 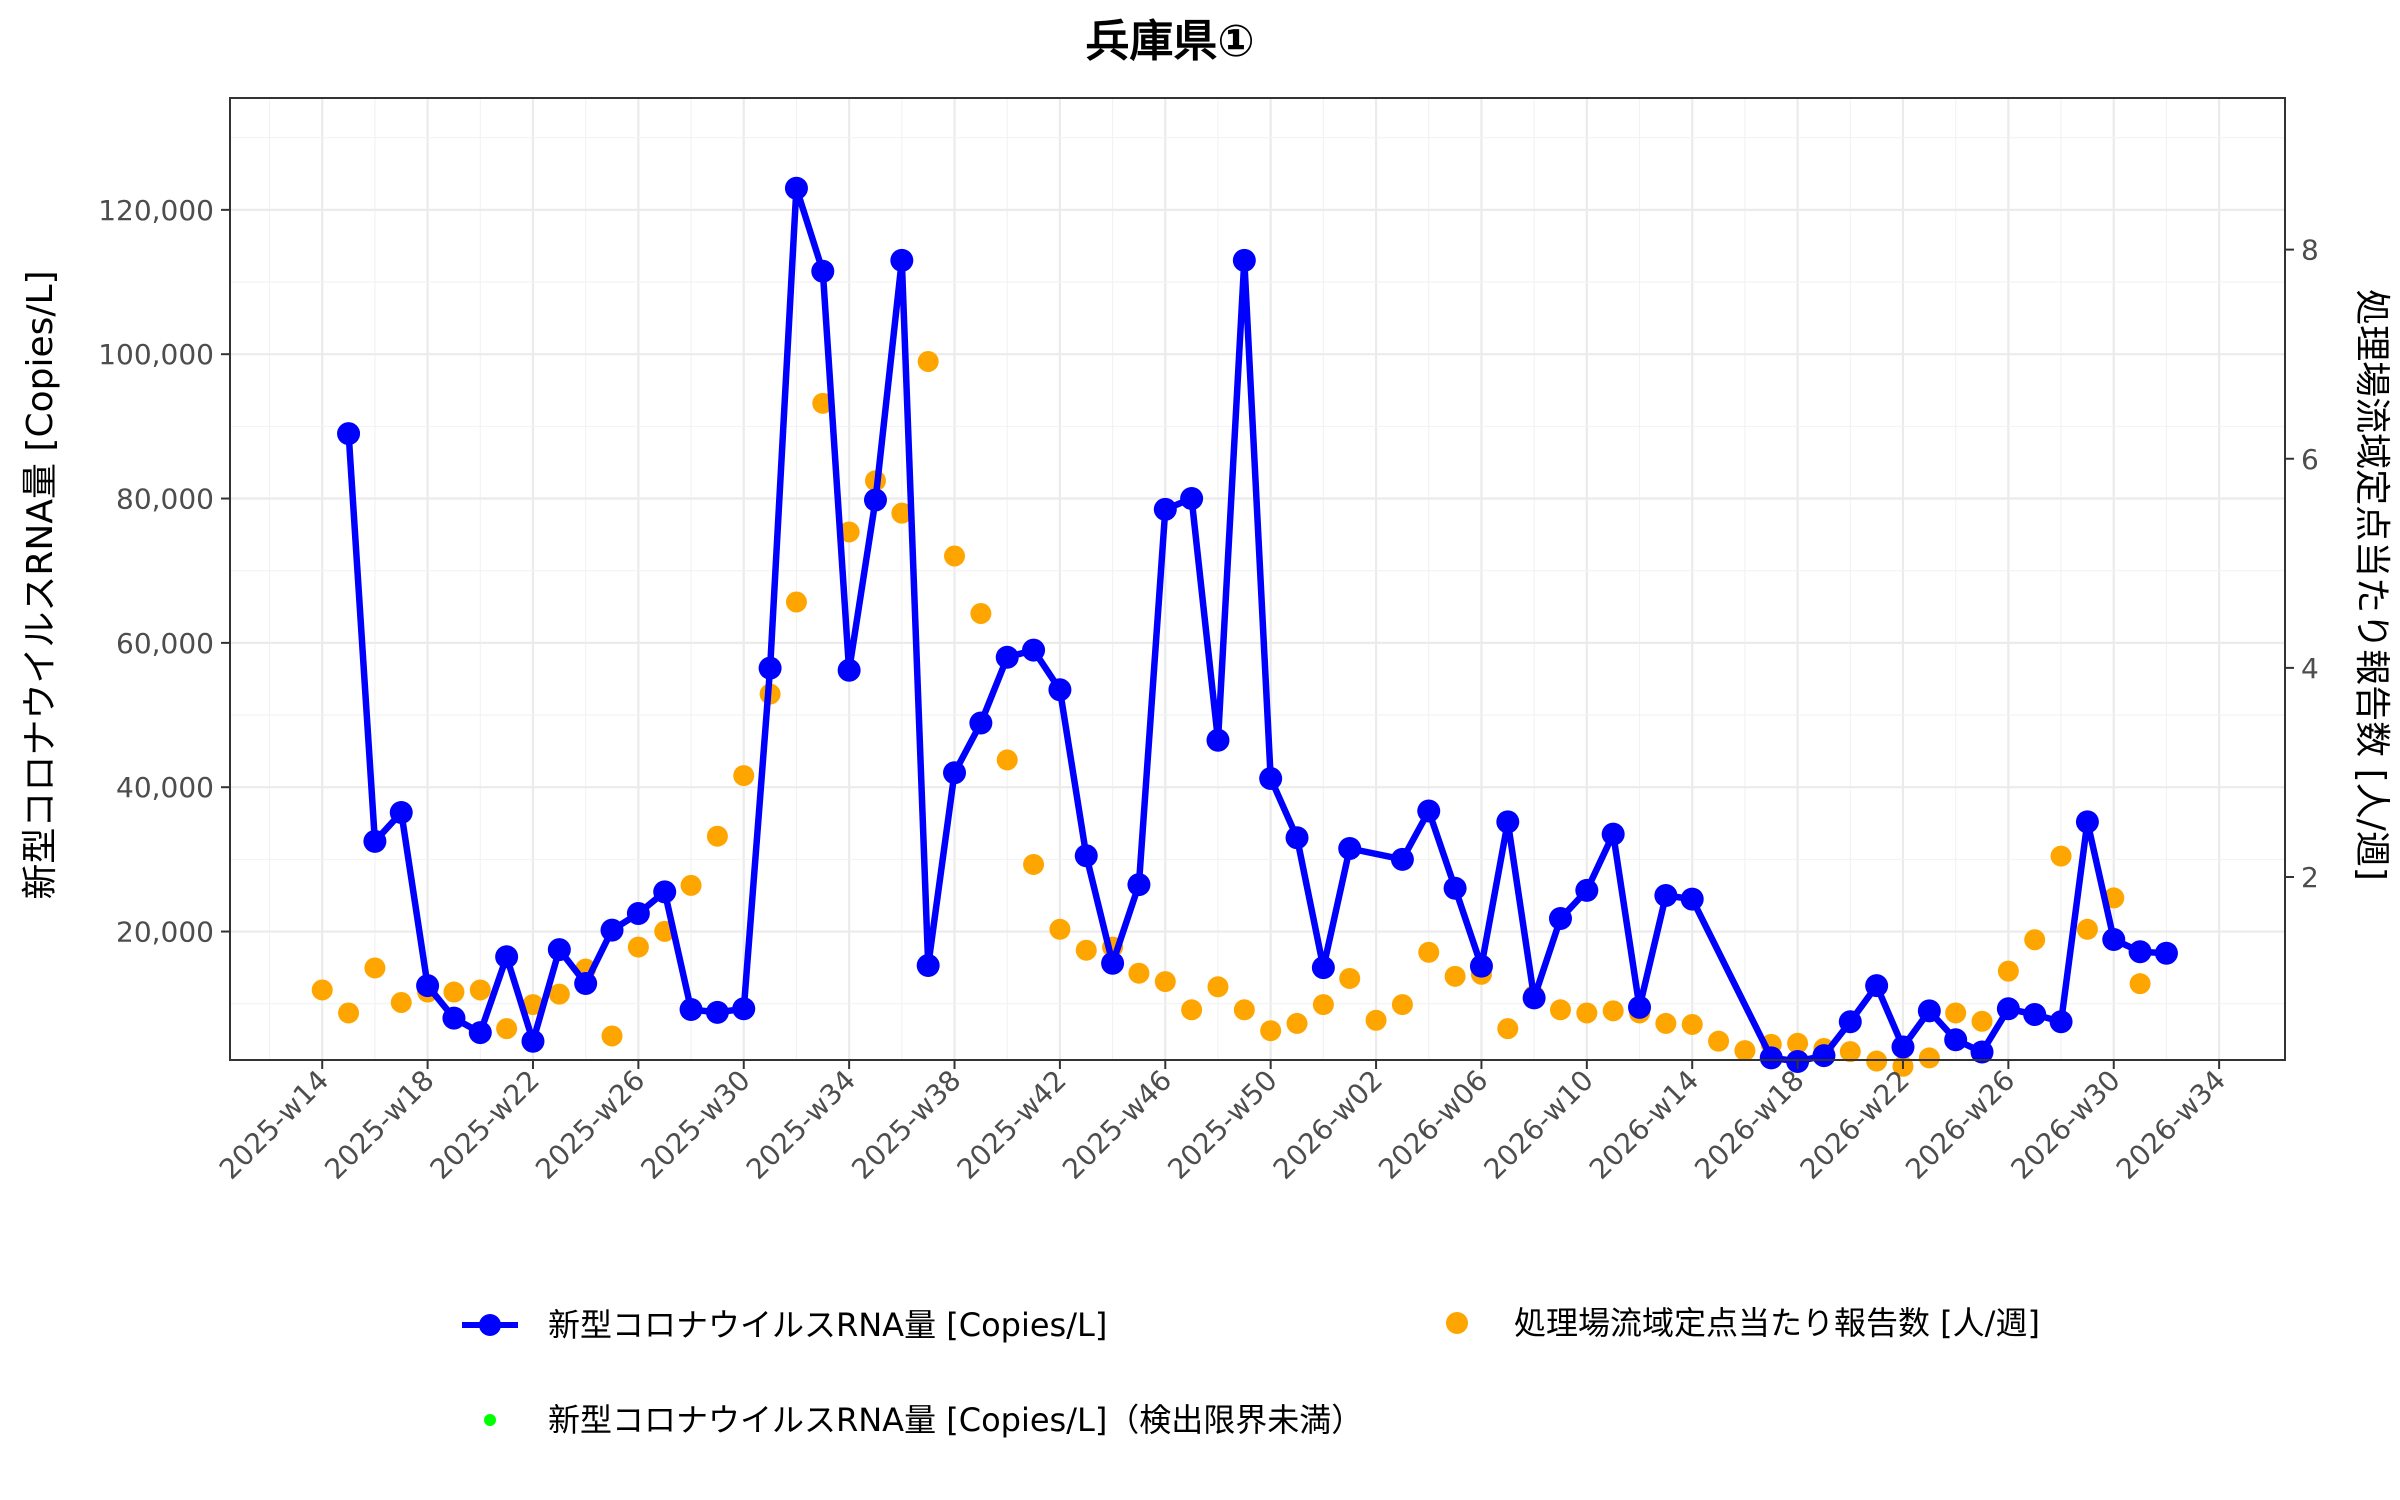 I want to click on x-tick-label: 2025-w50, so click(x=1222, y=1125).